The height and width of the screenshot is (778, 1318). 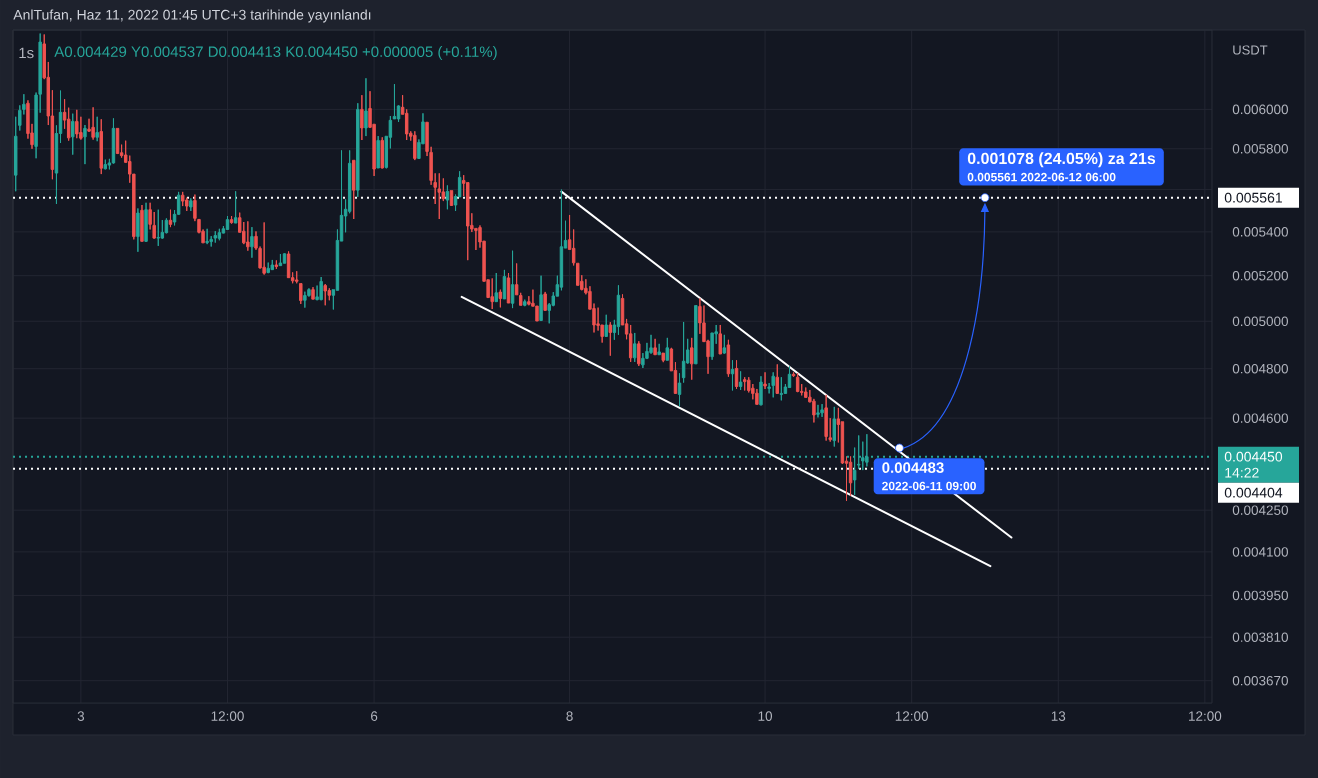 What do you see at coordinates (374, 716) in the screenshot?
I see `x-tick-label: 6` at bounding box center [374, 716].